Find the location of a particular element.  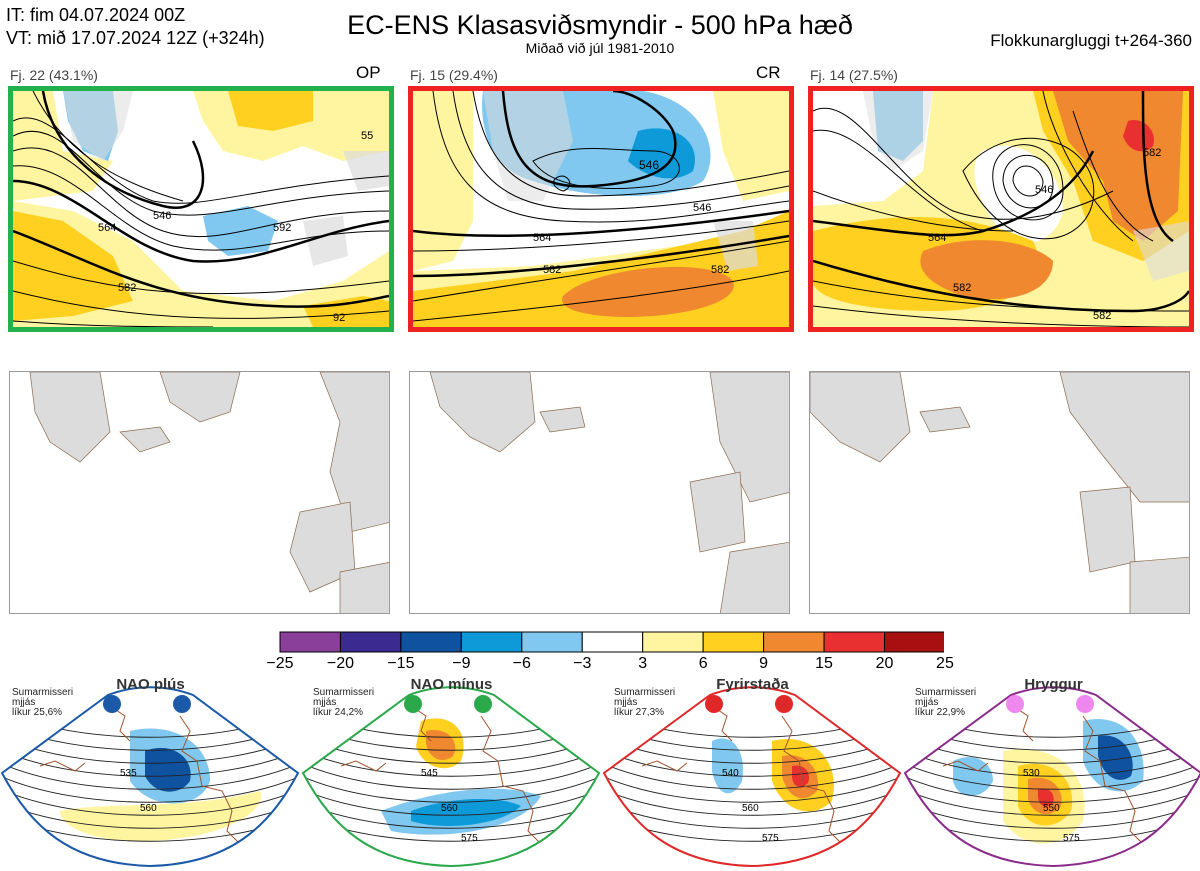

empty-map-1-svg is located at coordinates (209, 492).